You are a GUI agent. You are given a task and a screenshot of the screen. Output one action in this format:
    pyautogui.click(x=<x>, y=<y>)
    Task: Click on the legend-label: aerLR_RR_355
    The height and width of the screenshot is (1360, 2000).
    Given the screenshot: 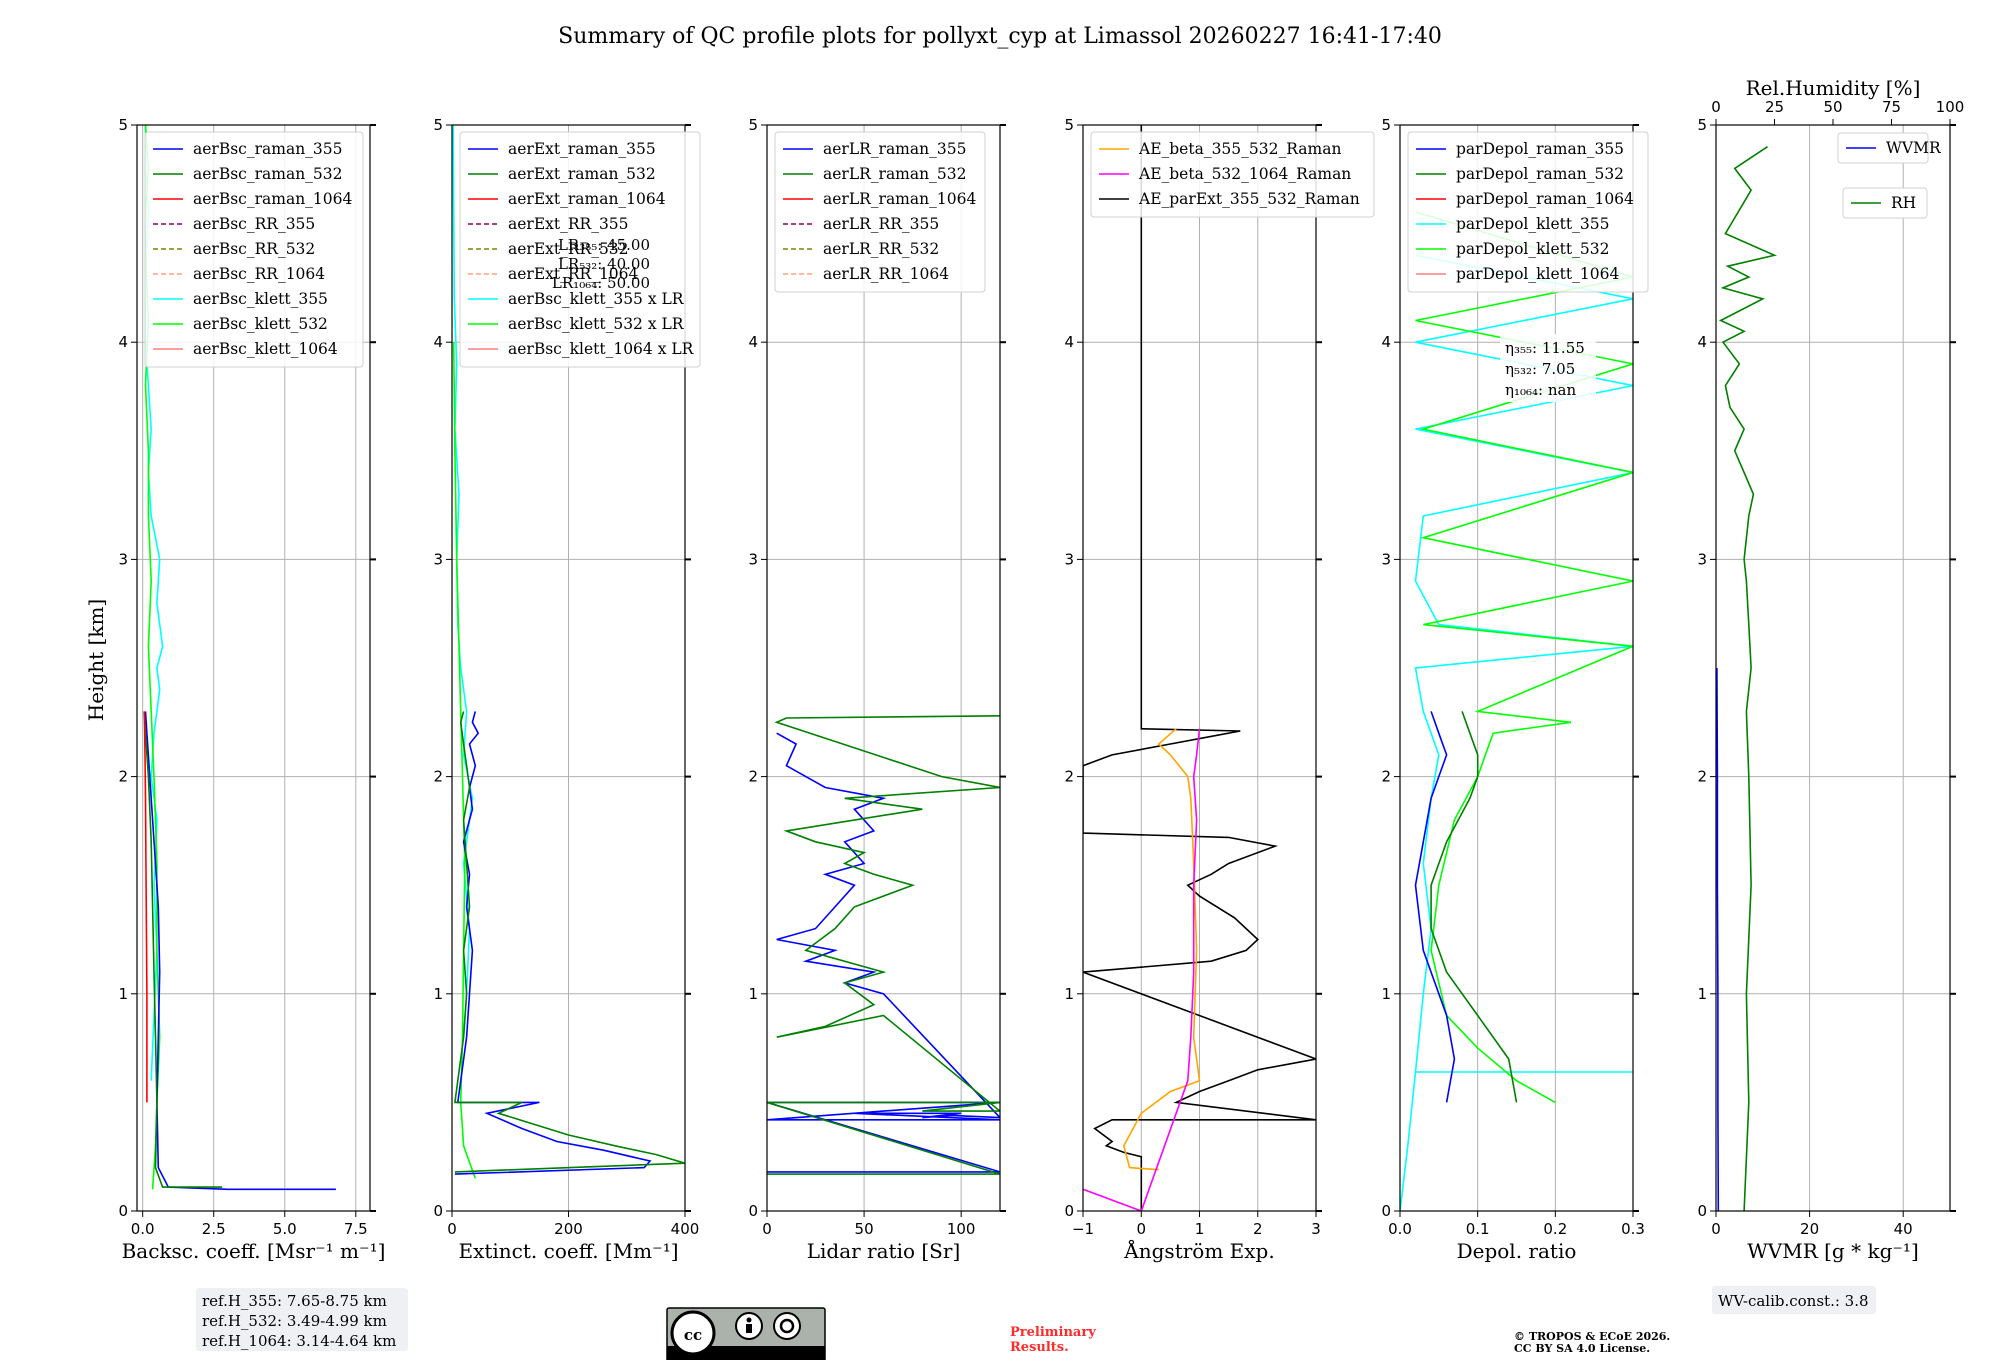 What is the action you would take?
    pyautogui.click(x=881, y=224)
    